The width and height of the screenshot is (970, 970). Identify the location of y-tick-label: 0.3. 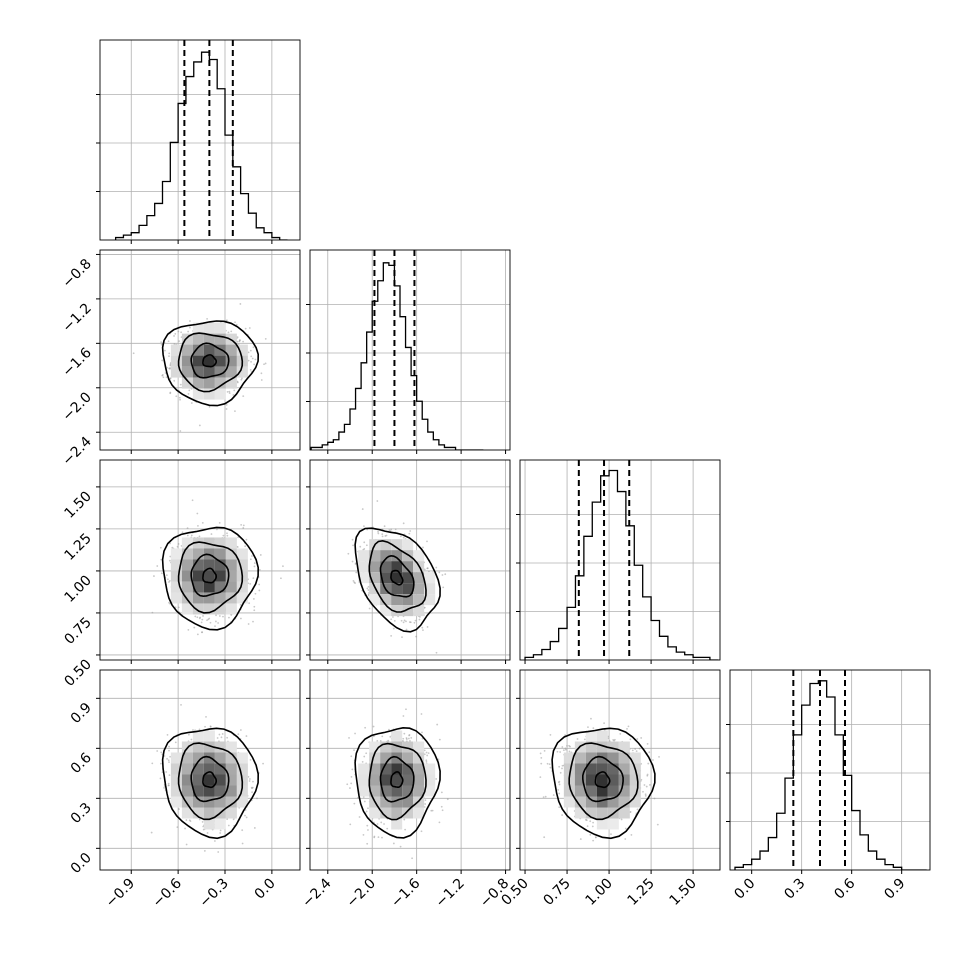
(81, 813).